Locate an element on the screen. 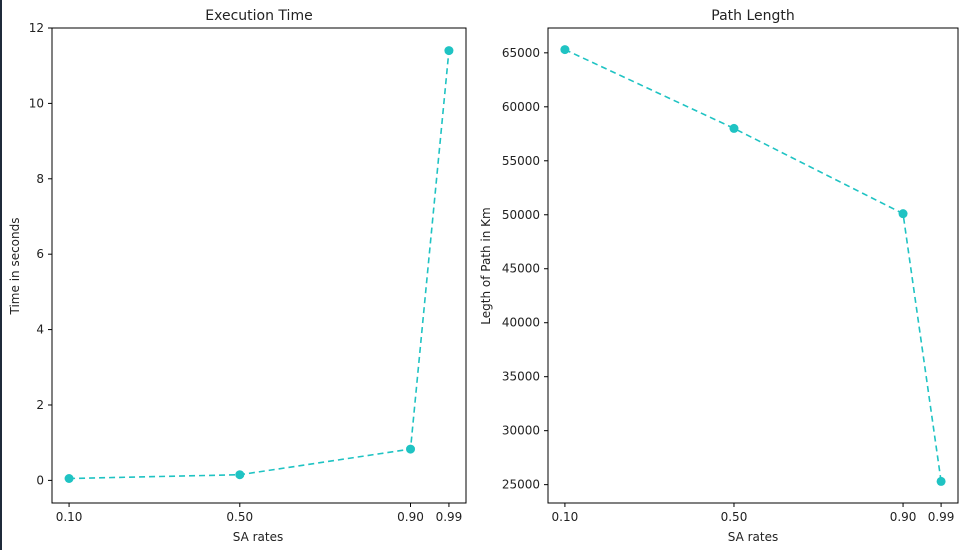 This screenshot has width=966, height=550. y-tick-label: 35000 is located at coordinates (521, 377).